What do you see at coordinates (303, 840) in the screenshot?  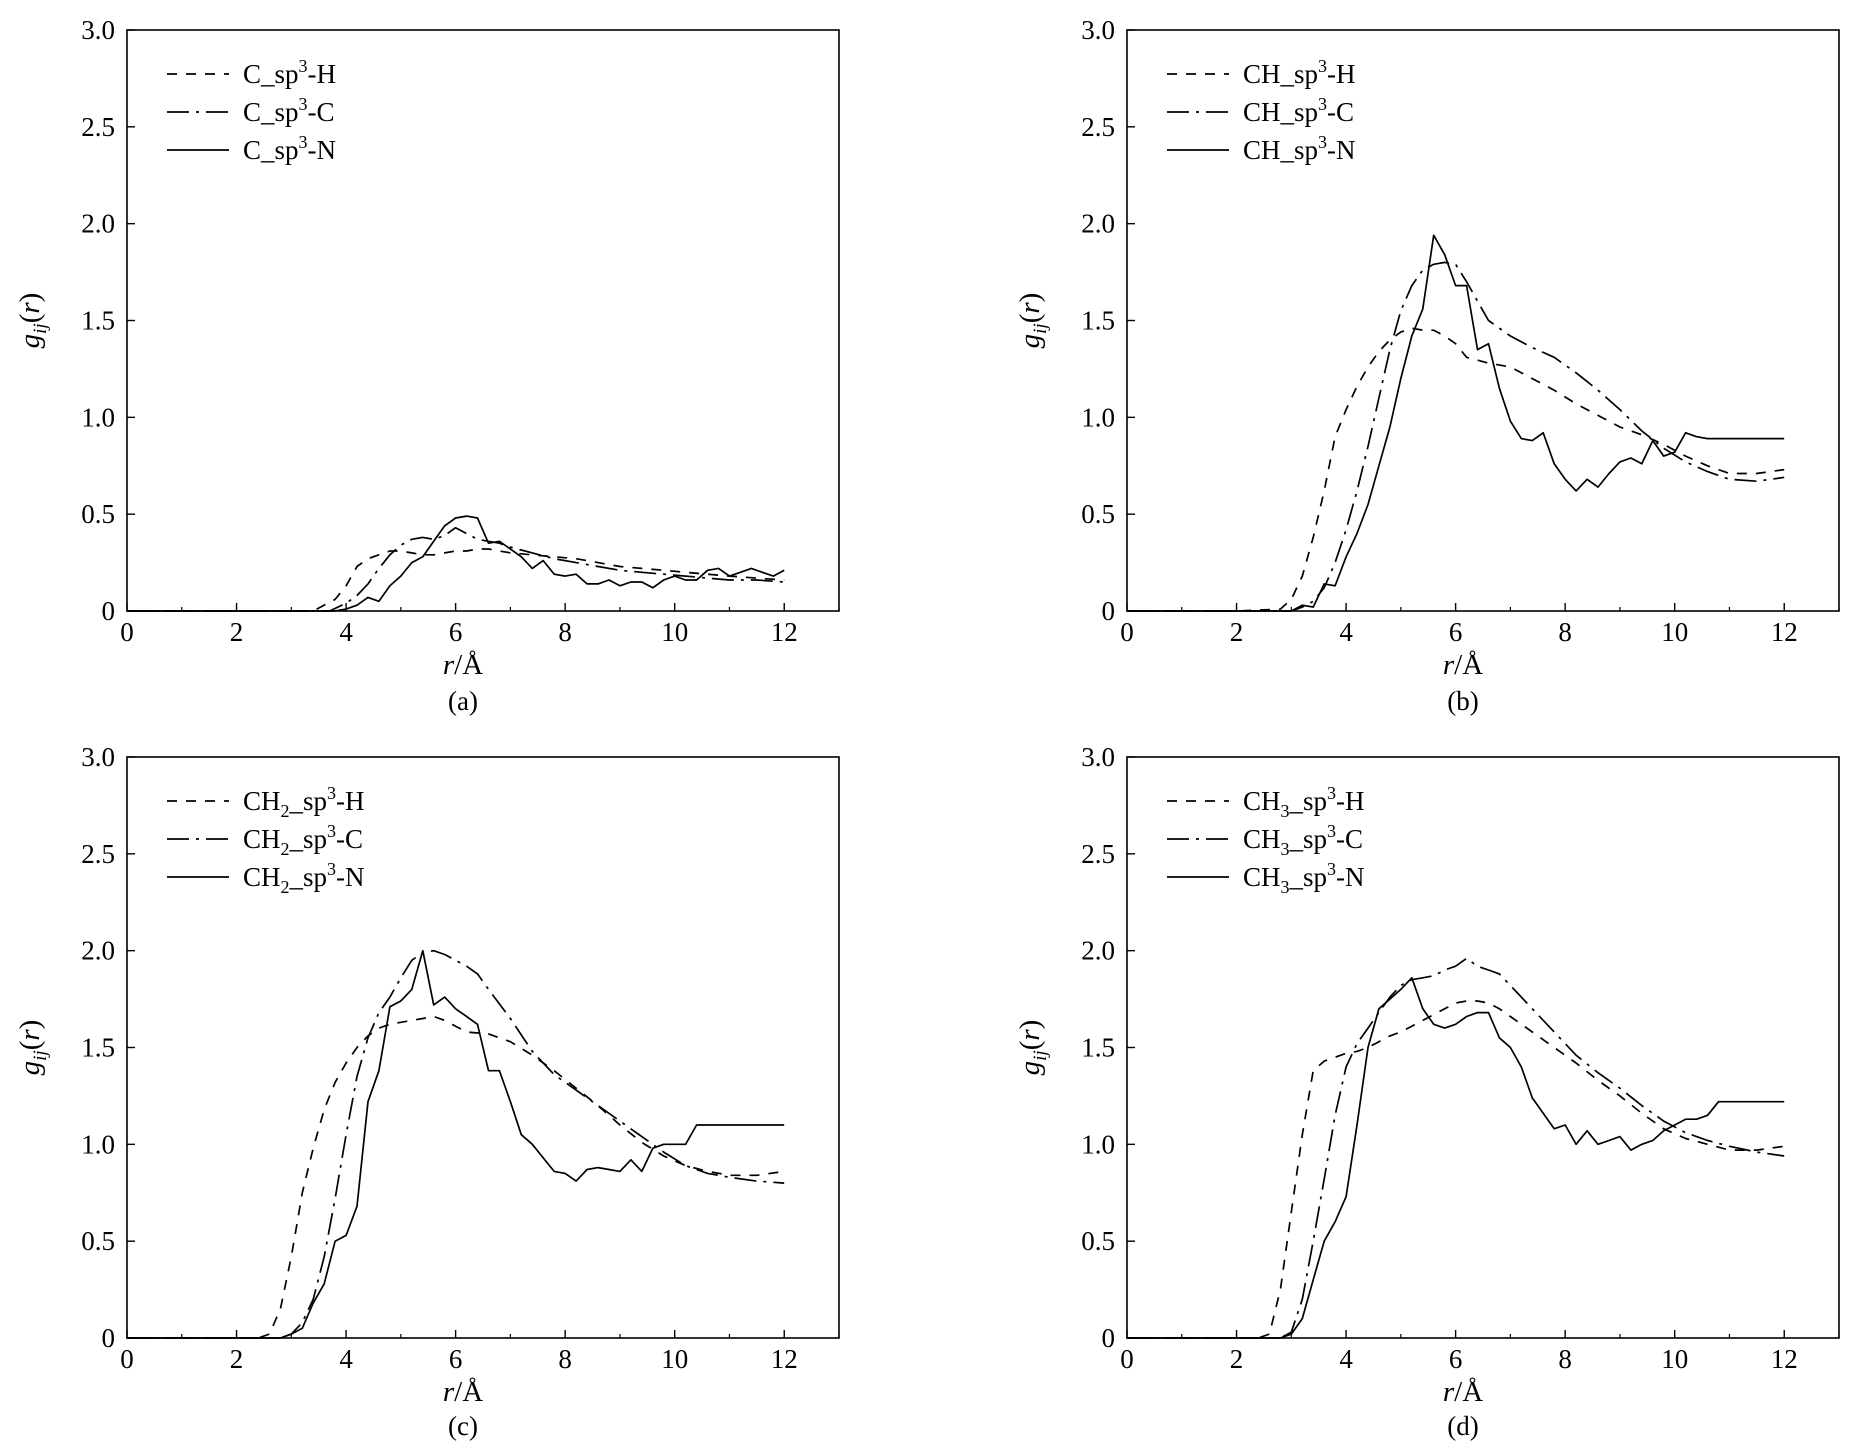 I see `legend-label: CH2_sp3-C` at bounding box center [303, 840].